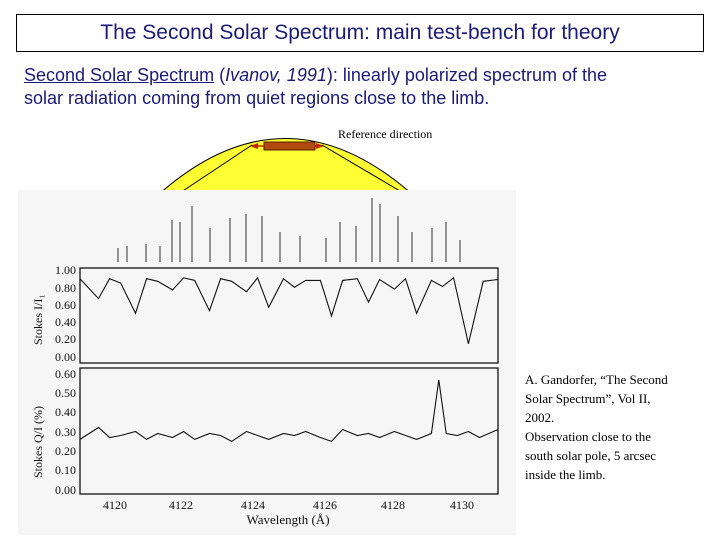 The image size is (720, 540). What do you see at coordinates (65, 490) in the screenshot?
I see `bottom-ytick: 0.00` at bounding box center [65, 490].